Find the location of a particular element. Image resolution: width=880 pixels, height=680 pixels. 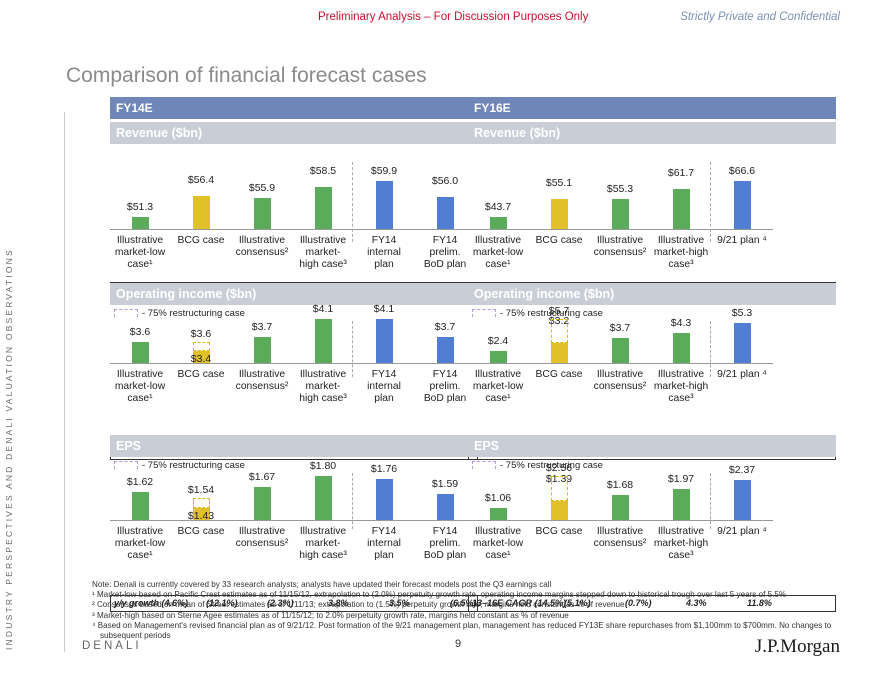

opinc-category-label: FY14 internal plan is located at coordinates (384, 387).